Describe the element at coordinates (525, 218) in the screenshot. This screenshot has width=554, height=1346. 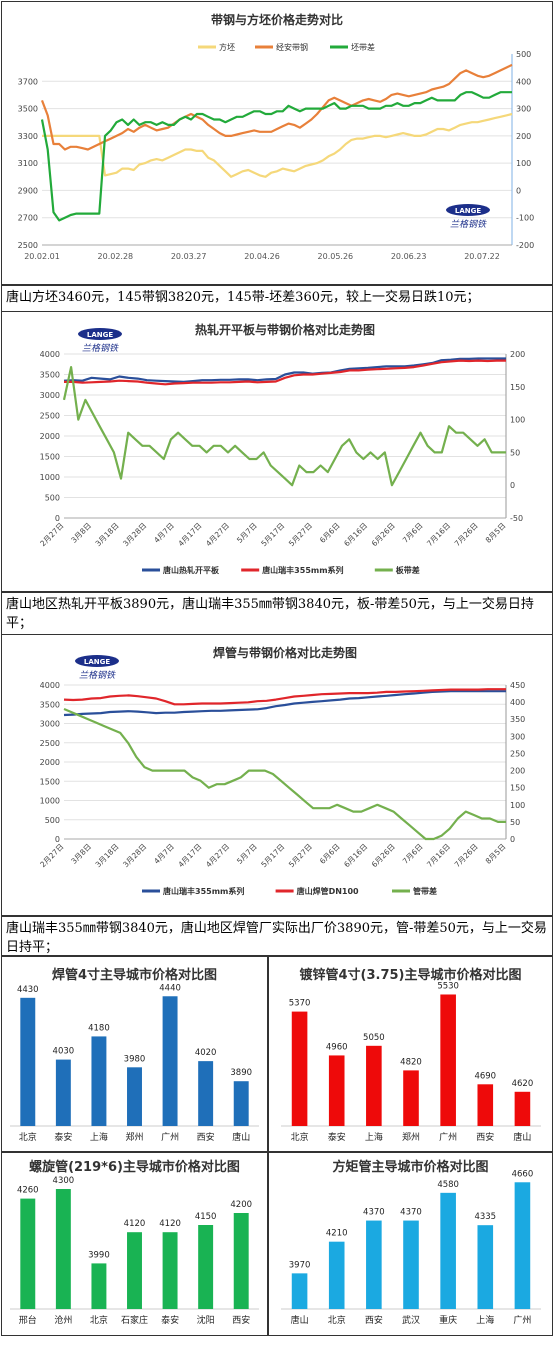
I see `y2-tick-label: -100` at that location.